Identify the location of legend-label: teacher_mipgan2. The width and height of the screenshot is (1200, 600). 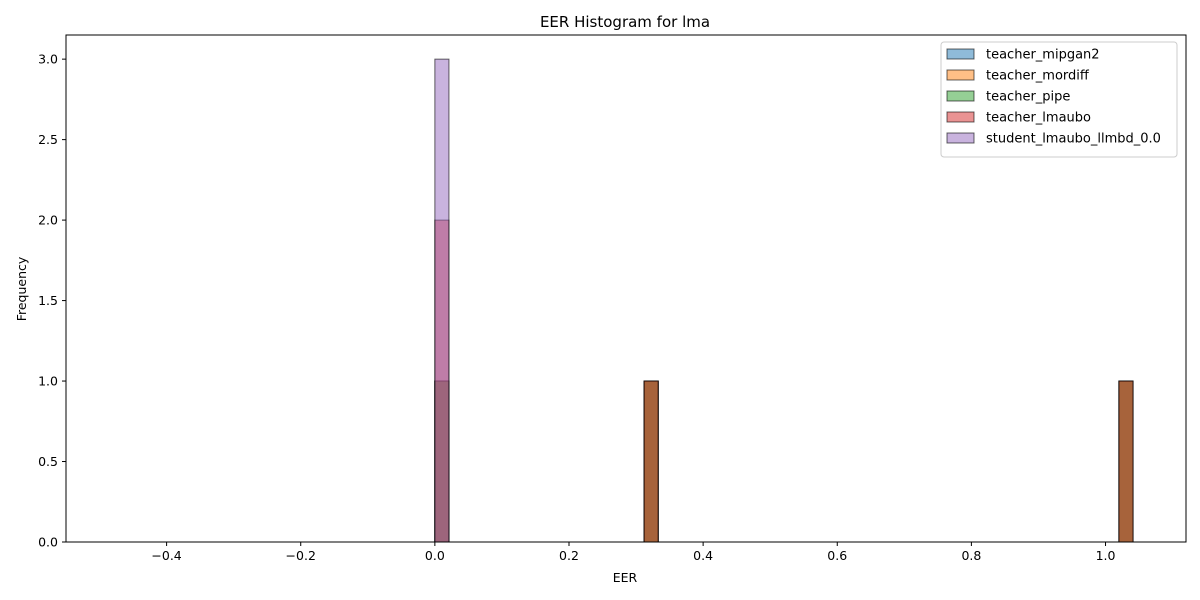
(1043, 55).